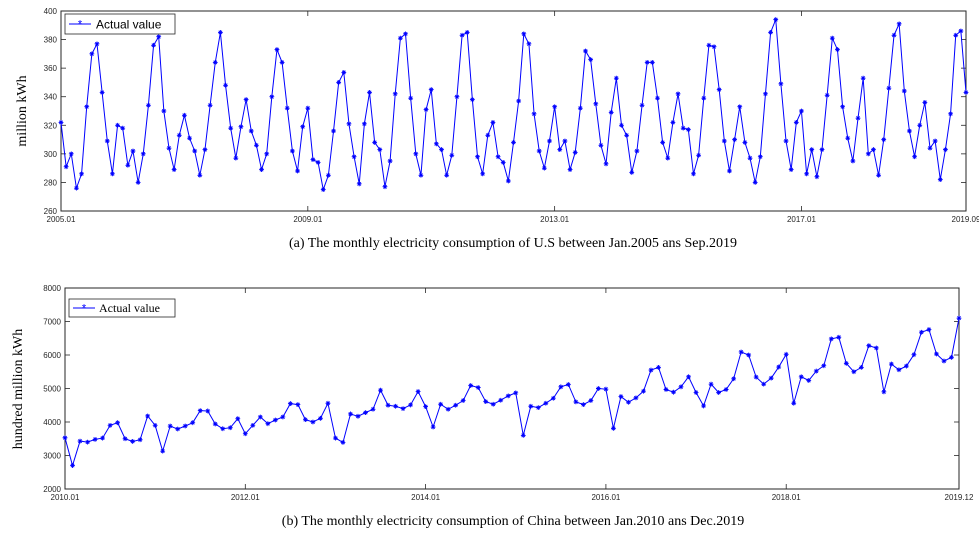 This screenshot has height=533, width=979. I want to click on y-axis-label-a: million kWh, so click(22, 110).